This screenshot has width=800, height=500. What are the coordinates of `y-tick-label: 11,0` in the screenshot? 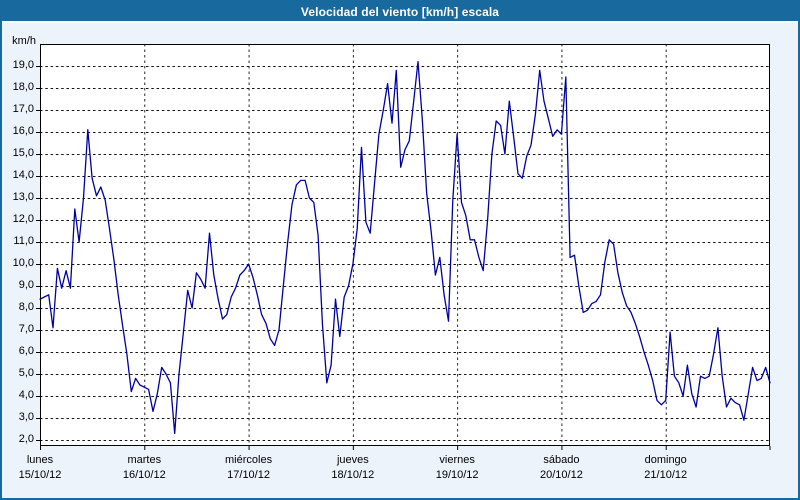 It's located at (23, 241).